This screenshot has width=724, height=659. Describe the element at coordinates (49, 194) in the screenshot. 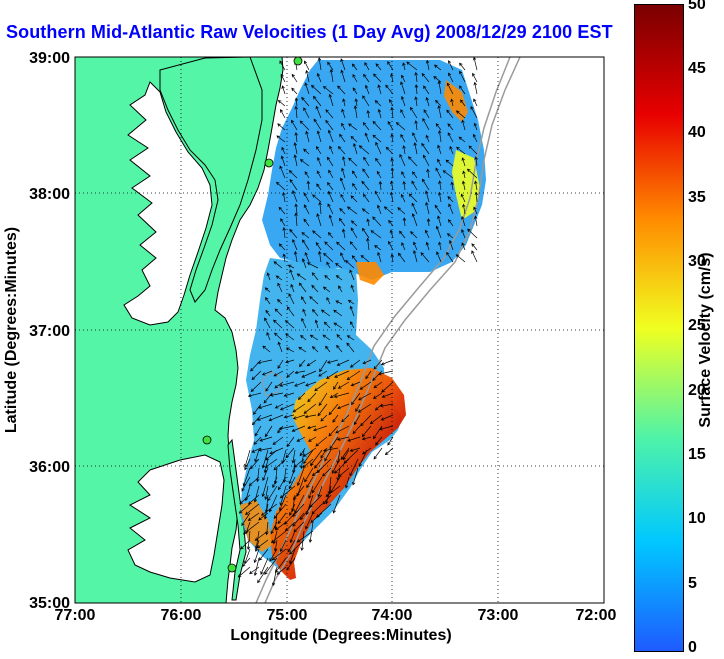

I see `y-tick-label: 38:00` at that location.